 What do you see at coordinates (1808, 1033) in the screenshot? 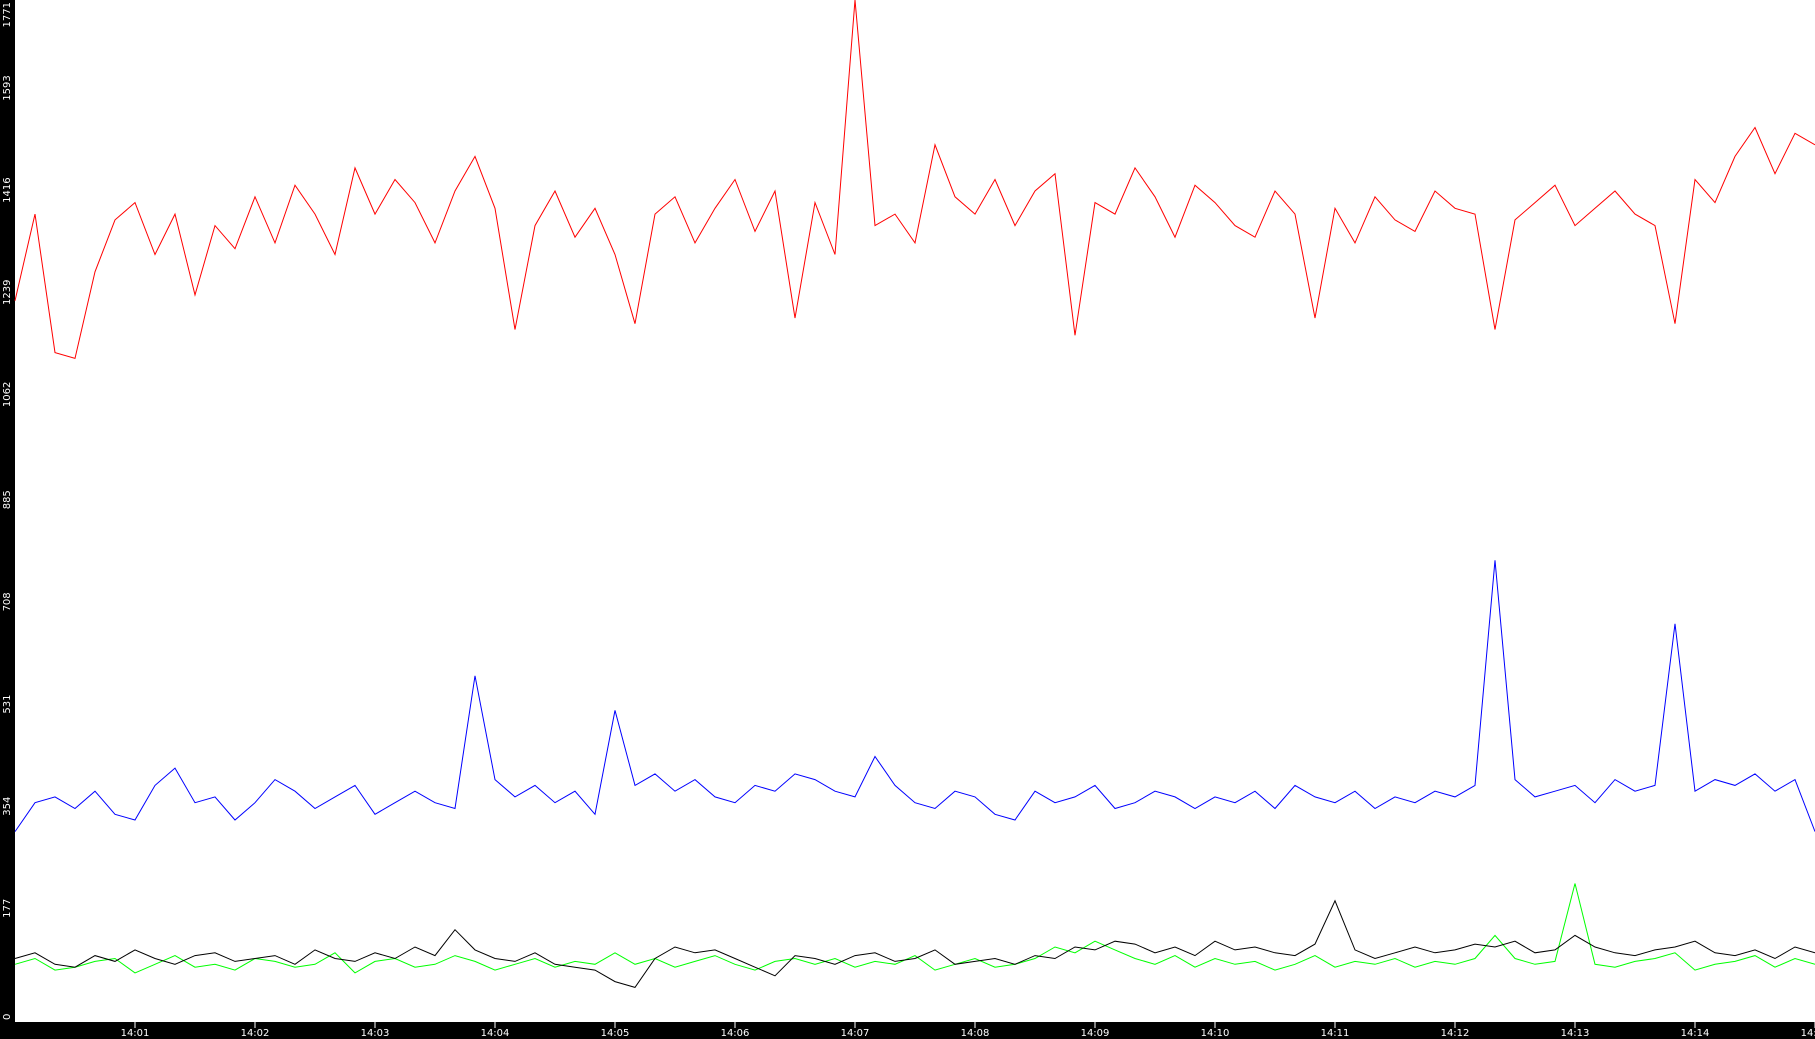
I see `x-tick-label: 14:15` at bounding box center [1808, 1033].